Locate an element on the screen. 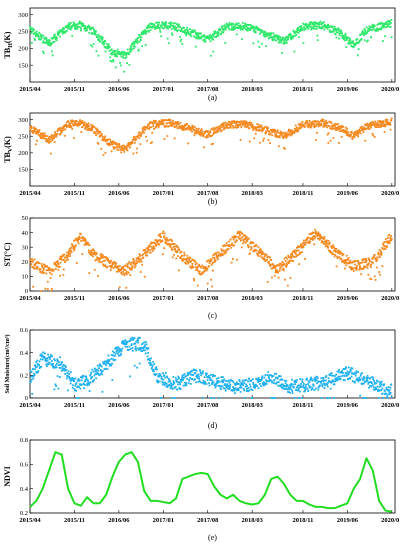  x-tick-label: 2019/06 is located at coordinates (348, 298).